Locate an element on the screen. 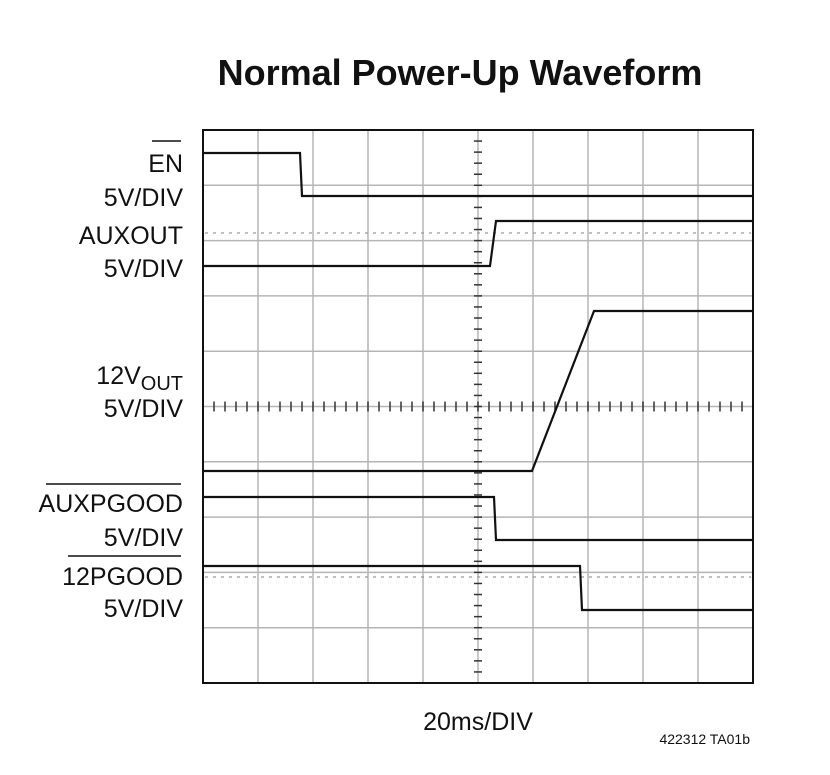 The image size is (830, 775). waveform-auxout is located at coordinates (478, 243).